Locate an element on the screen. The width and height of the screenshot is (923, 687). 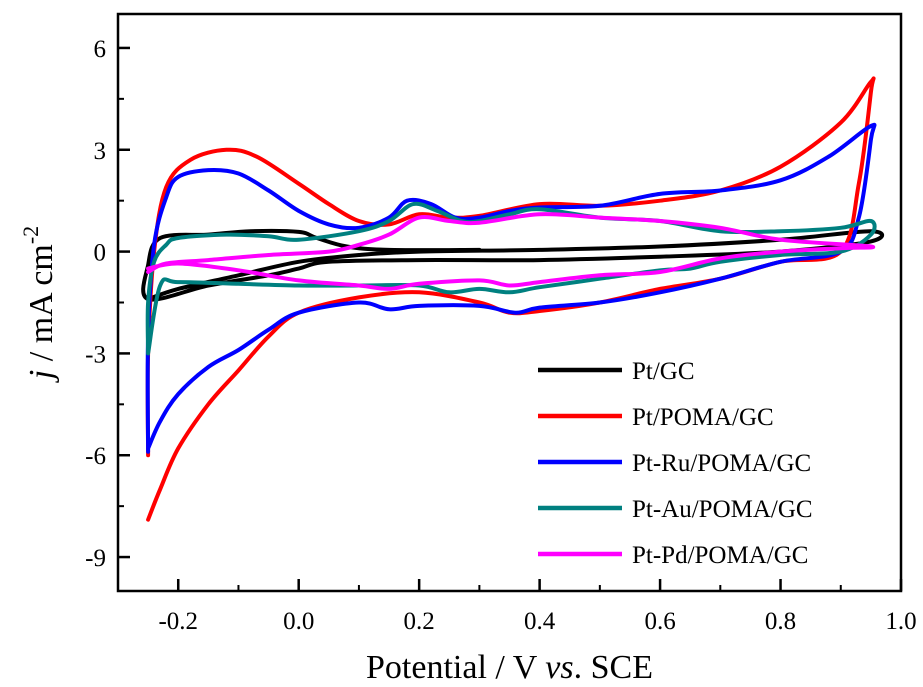
x-axis-title-main: Potential / V is located at coordinates (452, 667).